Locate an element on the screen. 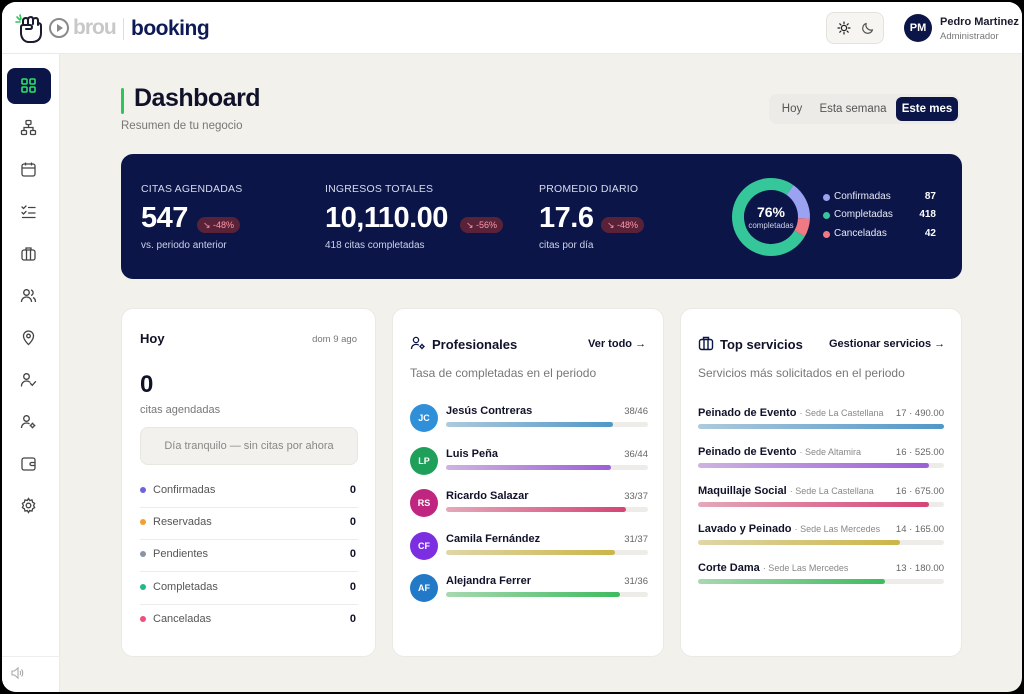 Image resolution: width=1024 pixels, height=694 pixels. avatar: JC is located at coordinates (424, 418).